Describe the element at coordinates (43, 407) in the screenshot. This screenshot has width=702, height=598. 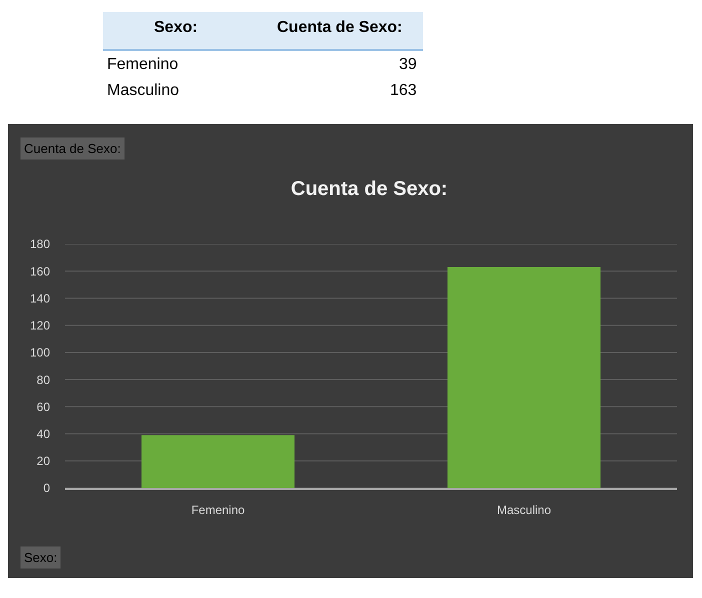
I see `y-tick-label: 60` at that location.